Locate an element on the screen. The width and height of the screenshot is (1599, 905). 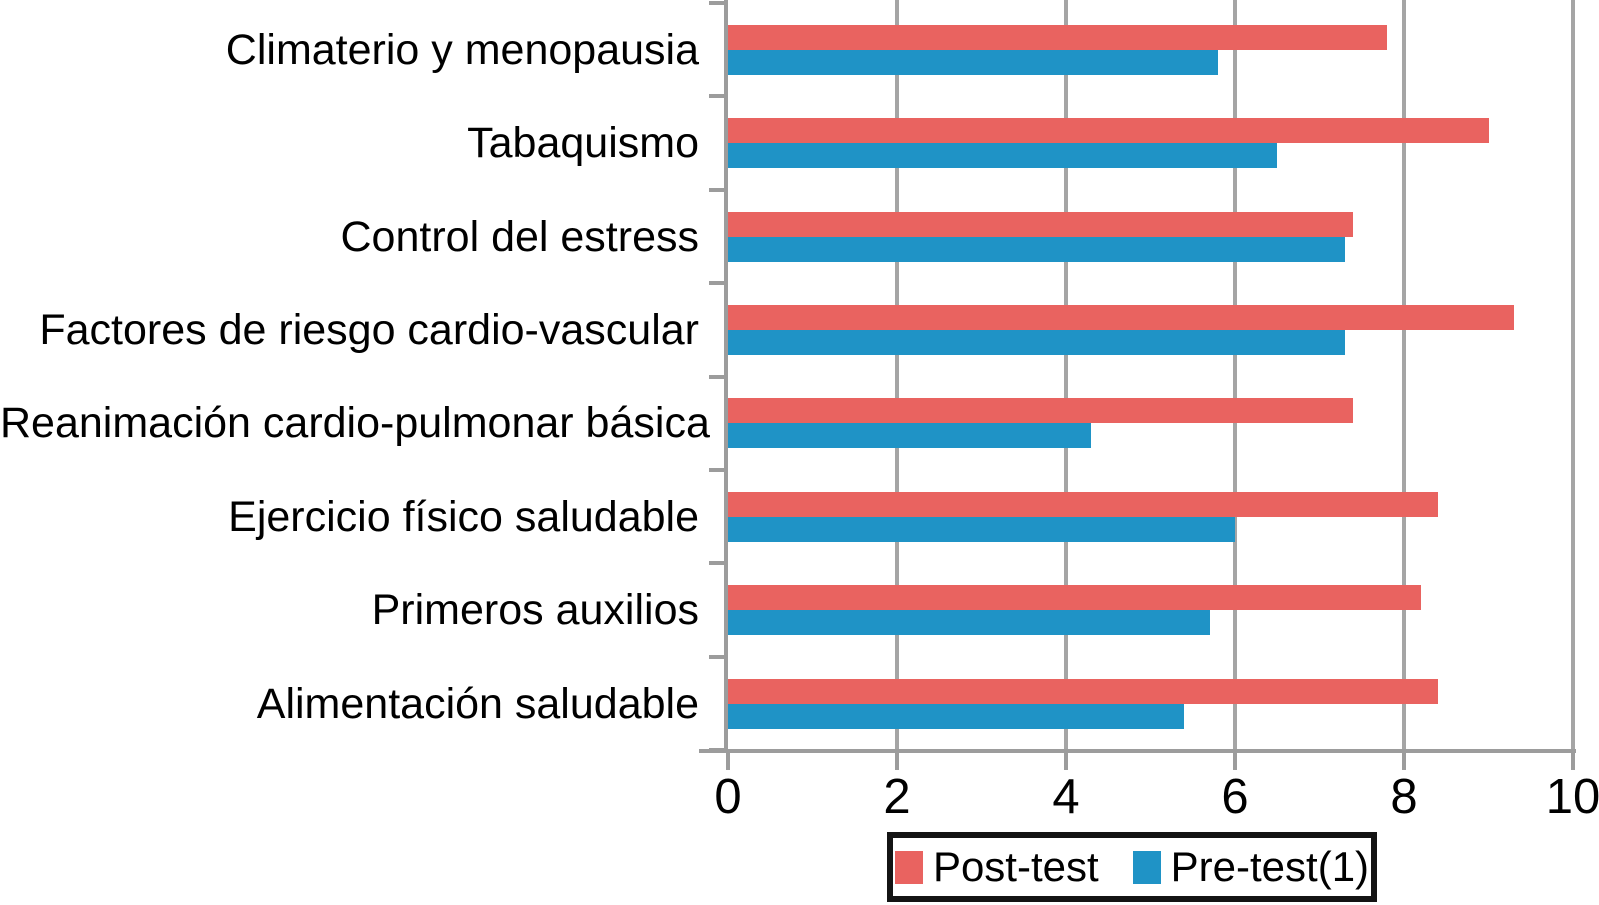
legend: Post-test Pre-test(1) is located at coordinates (1132, 867).